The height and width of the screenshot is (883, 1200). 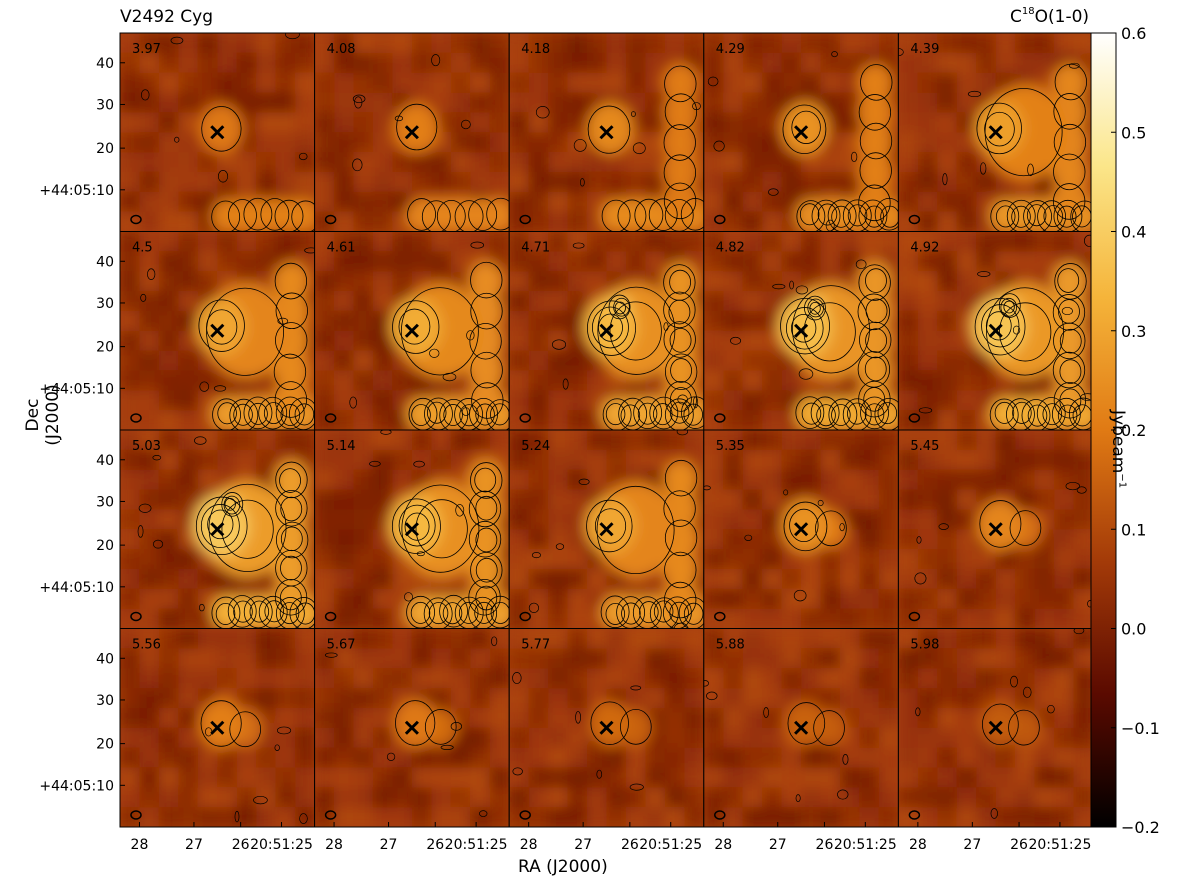 I want to click on line-name-isotope: 18, so click(x=1028, y=11).